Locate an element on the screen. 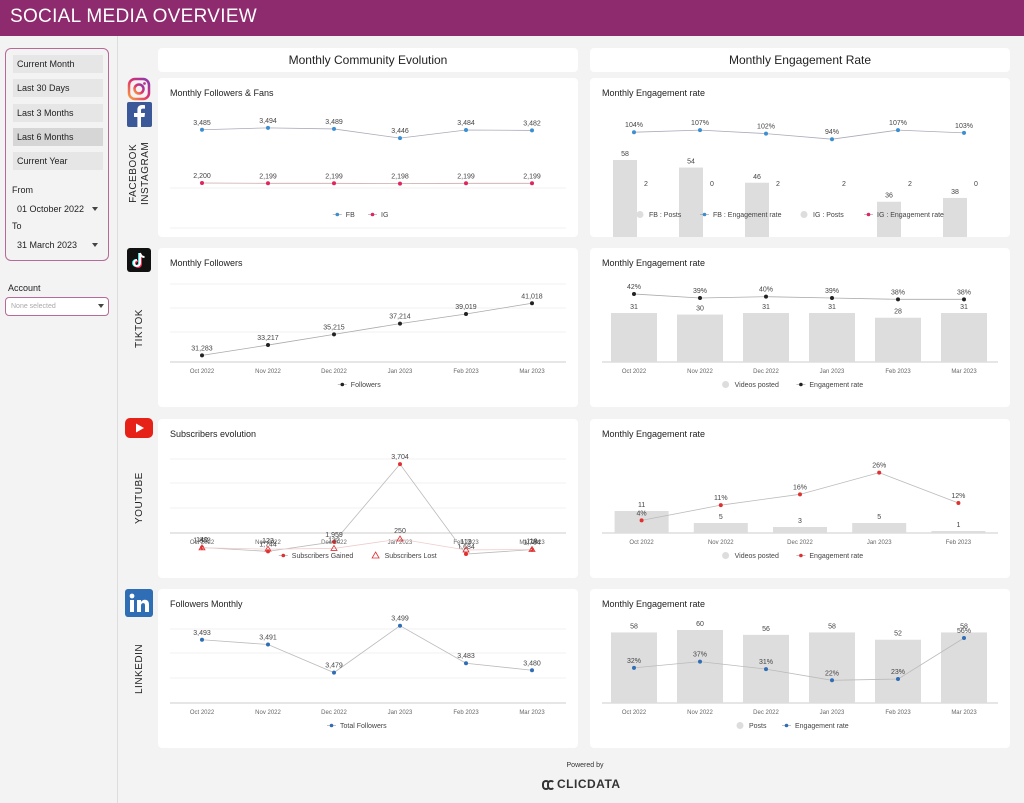  data-label: 3,446 is located at coordinates (400, 131).